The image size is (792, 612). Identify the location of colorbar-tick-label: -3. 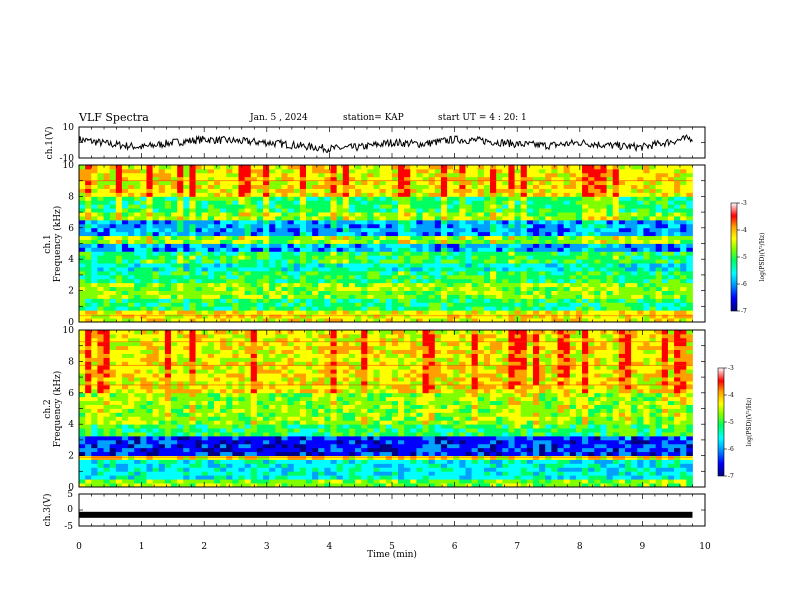
(744, 203).